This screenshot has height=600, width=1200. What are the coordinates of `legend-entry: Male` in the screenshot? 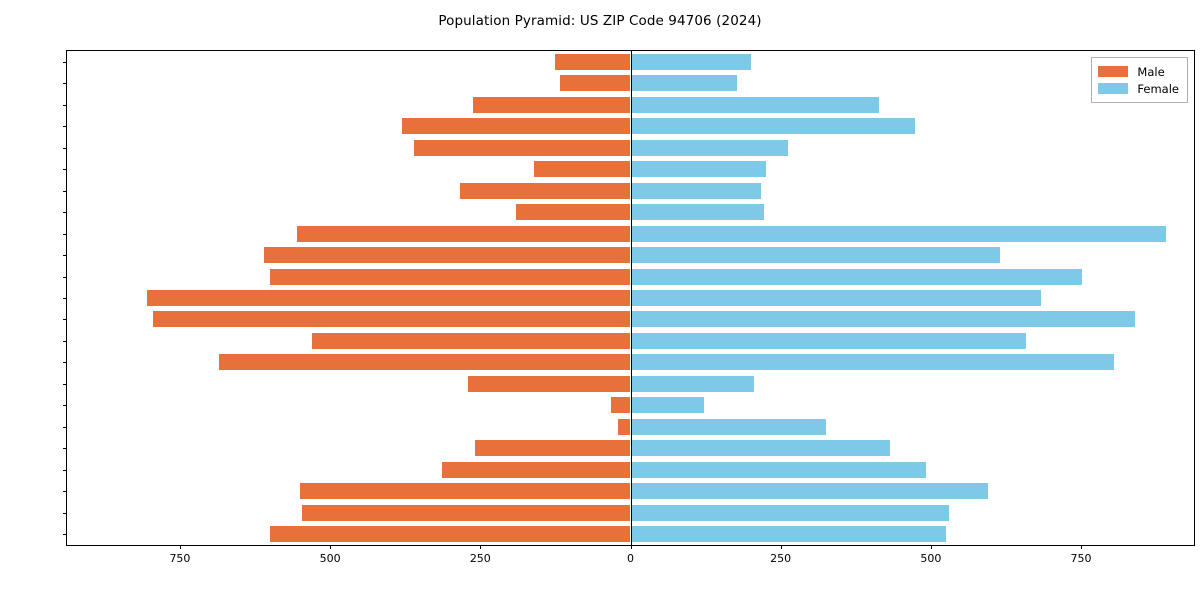 It's located at (1138, 71).